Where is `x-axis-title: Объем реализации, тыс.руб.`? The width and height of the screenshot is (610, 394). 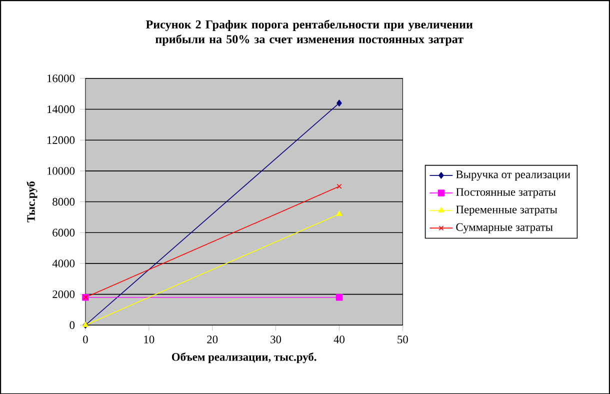
x-axis-title: Объем реализации, тыс.руб. is located at coordinates (244, 357).